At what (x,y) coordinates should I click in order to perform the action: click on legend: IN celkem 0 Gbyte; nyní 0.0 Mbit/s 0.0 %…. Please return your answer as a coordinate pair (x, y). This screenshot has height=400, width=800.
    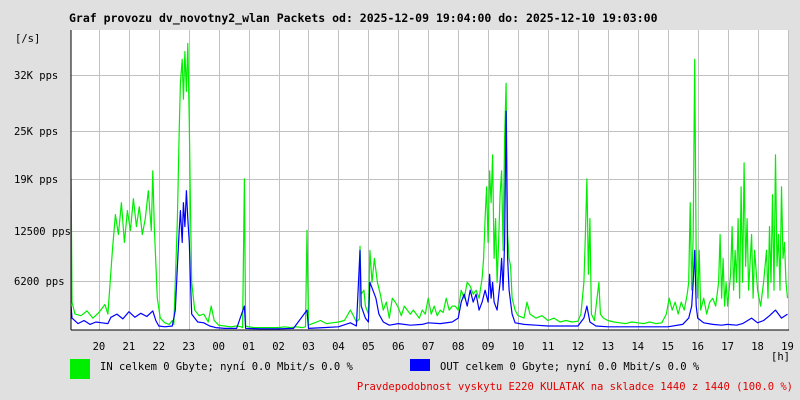
    Looking at the image, I should click on (385, 369).